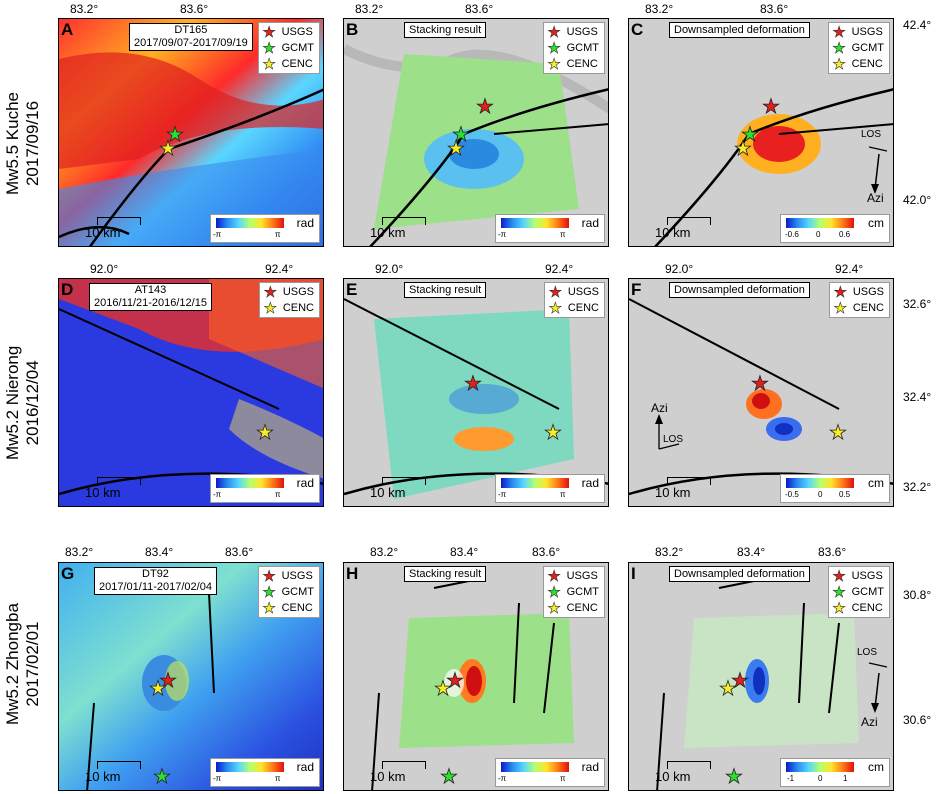  What do you see at coordinates (32, 143) in the screenshot?
I see `row-label-line2: 2017/09/16` at bounding box center [32, 143].